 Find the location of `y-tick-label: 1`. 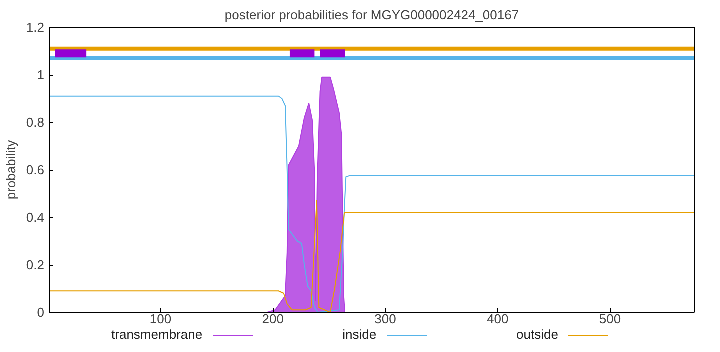

y-tick-label: 1 is located at coordinates (41, 75).